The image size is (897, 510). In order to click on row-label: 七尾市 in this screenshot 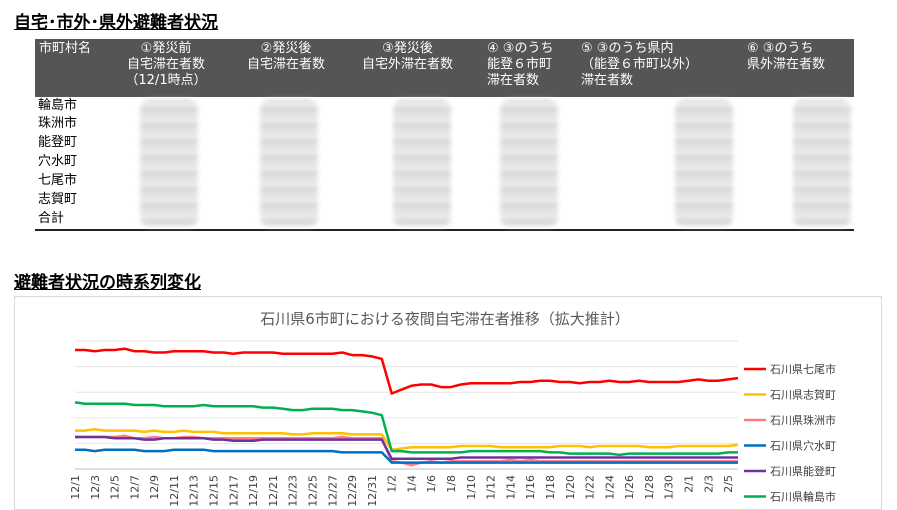, I will do `click(58, 180)`.